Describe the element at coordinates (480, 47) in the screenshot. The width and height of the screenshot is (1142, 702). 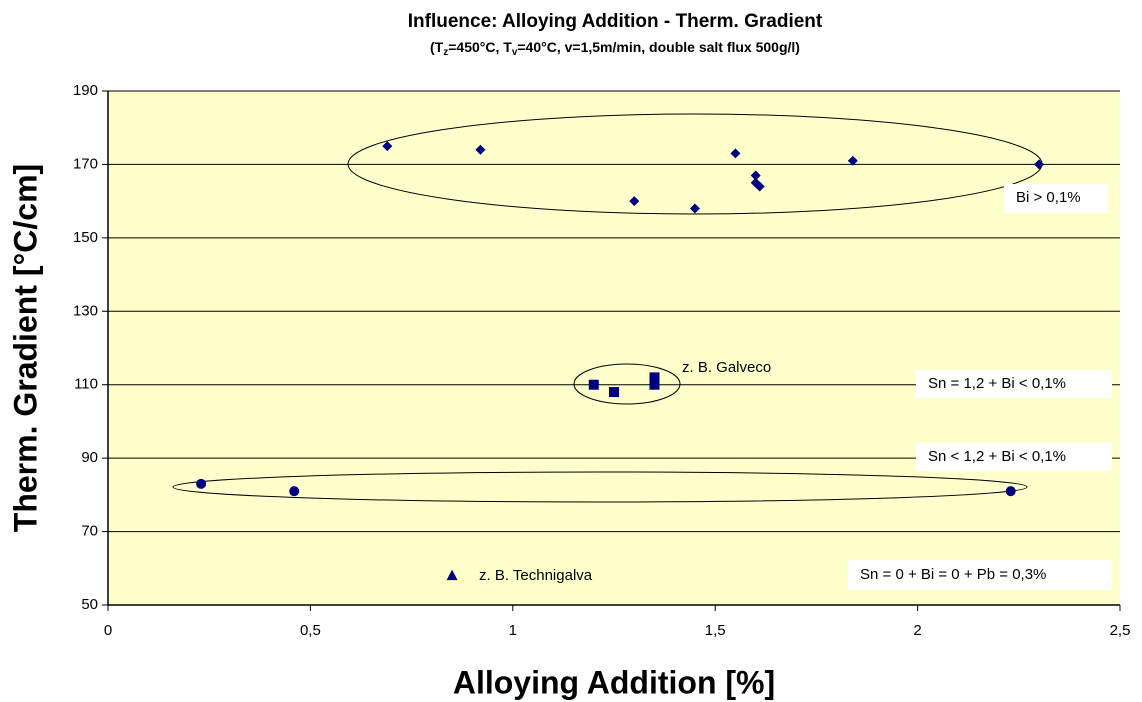
I see `subtitle-part: =450°C, T` at that location.